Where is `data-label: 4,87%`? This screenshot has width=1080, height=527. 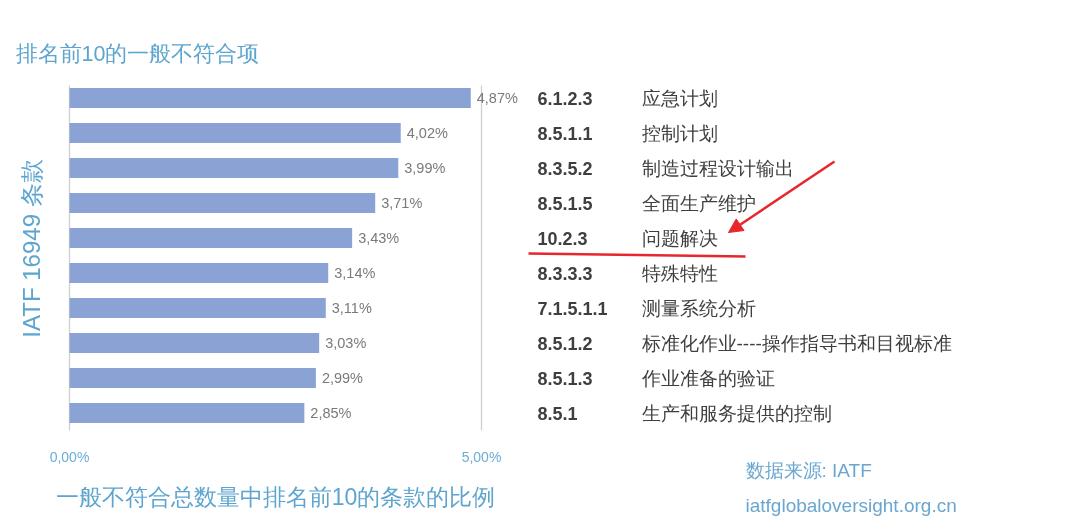
data-label: 4,87% is located at coordinates (497, 98).